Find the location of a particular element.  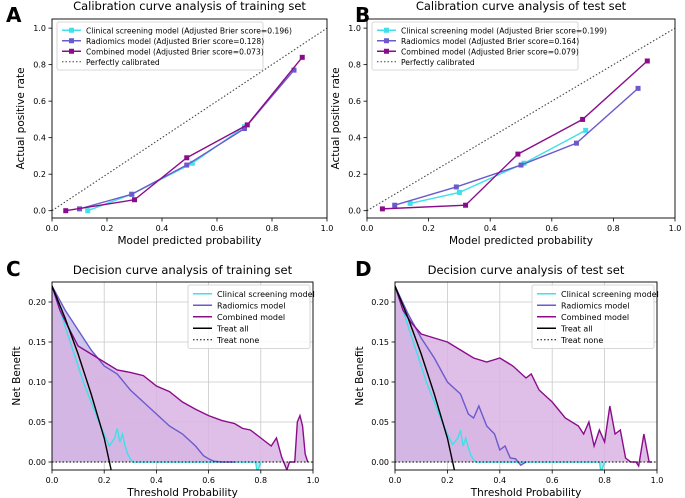

legend-entry-combined: Combined model is located at coordinates (595, 317).